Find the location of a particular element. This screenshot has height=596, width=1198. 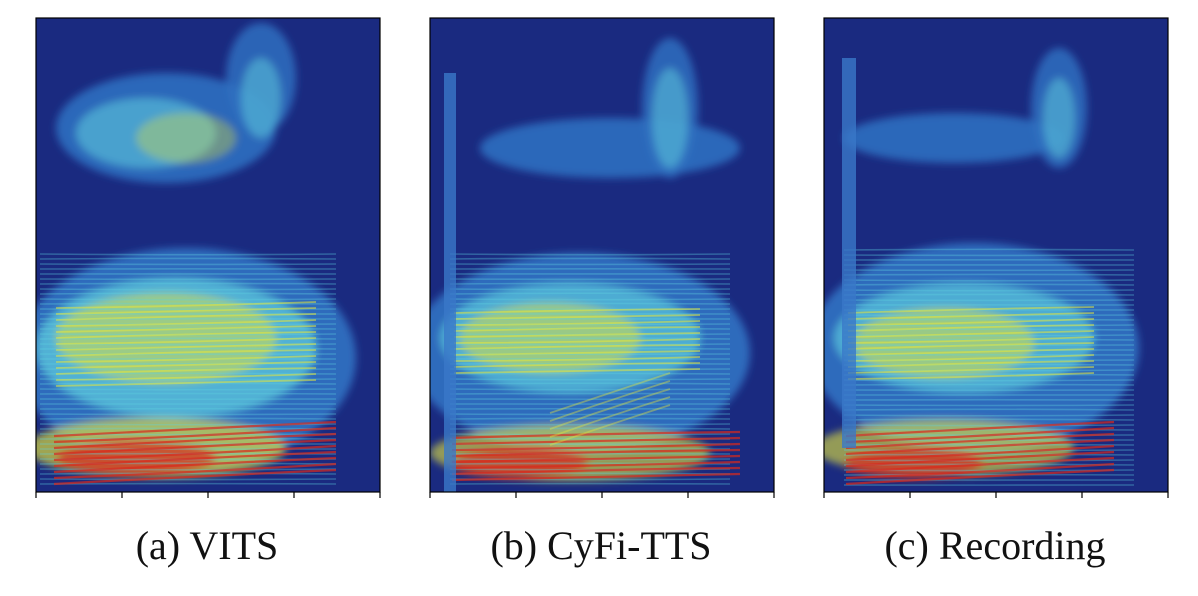

onset-stripe is located at coordinates (450, 282).